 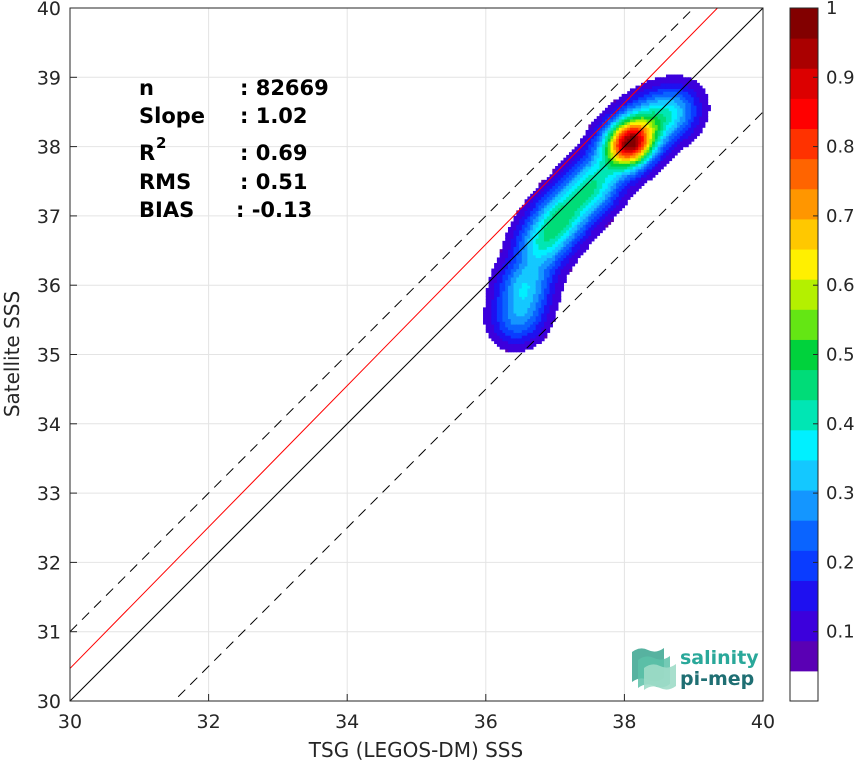 I want to click on stat-bias-value: : -0.13, so click(x=274, y=210).